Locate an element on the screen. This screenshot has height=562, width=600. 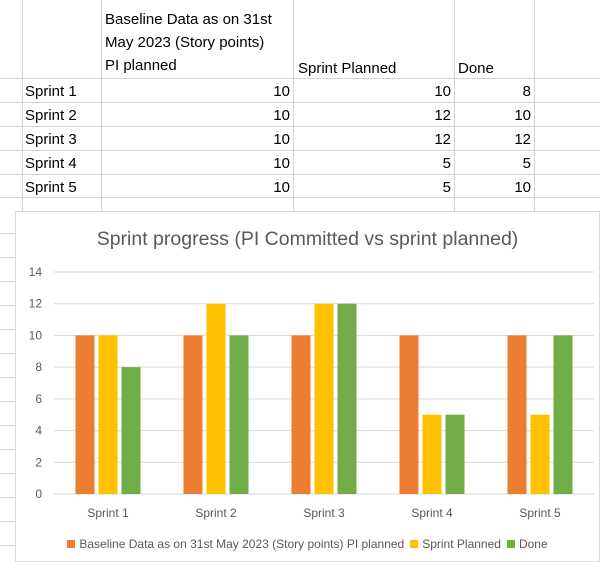
y-tick-label: 8 is located at coordinates (38, 367).